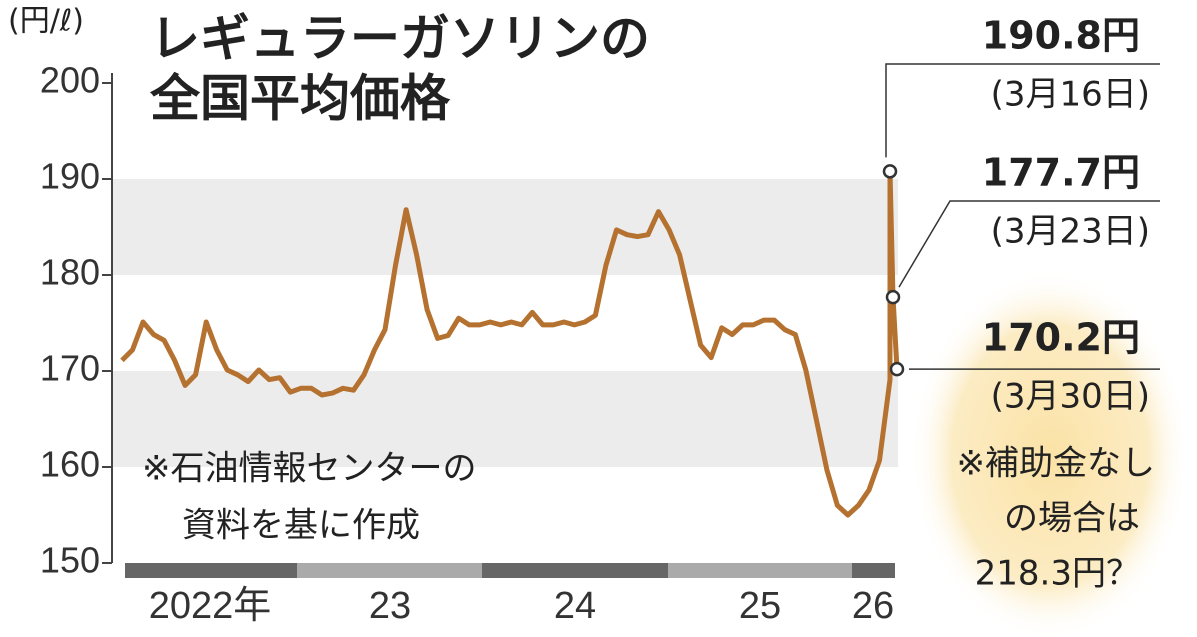  What do you see at coordinates (70, 80) in the screenshot?
I see `y-tick-label: 200` at bounding box center [70, 80].